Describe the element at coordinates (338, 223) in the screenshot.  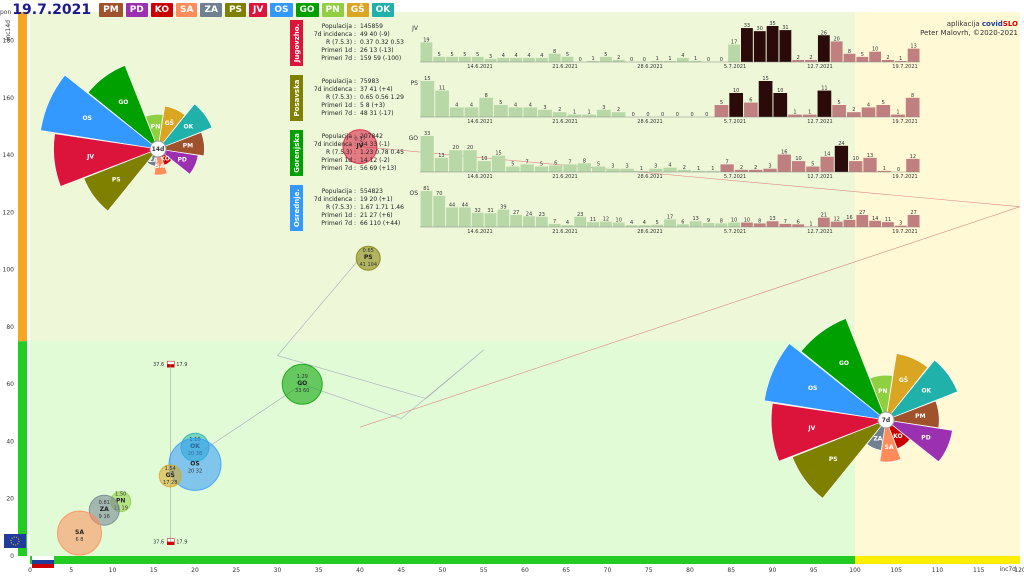
I see `panel-stat-label: Primeri 7d :` at that location.